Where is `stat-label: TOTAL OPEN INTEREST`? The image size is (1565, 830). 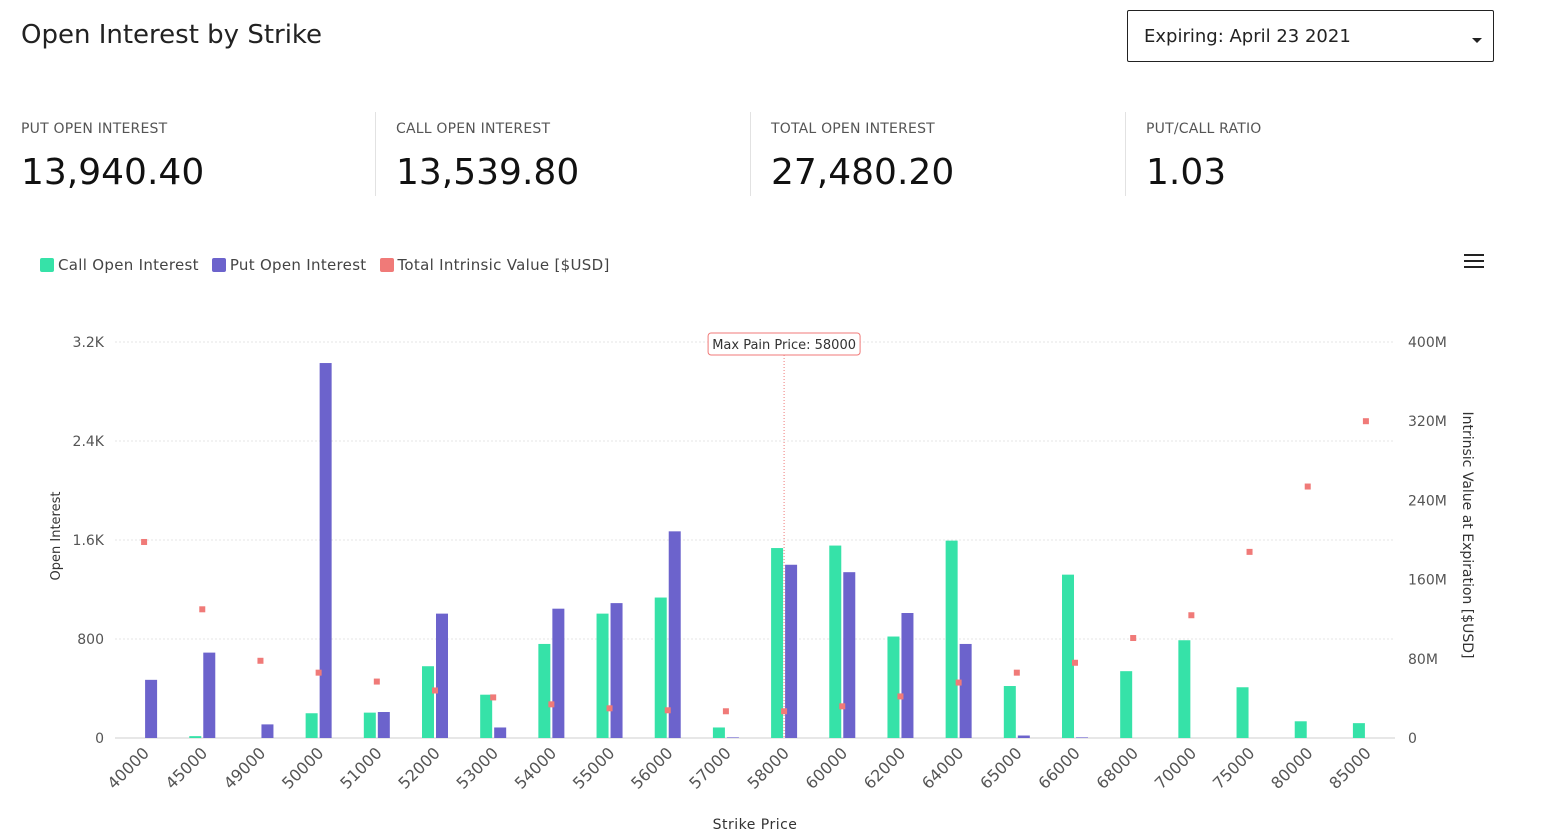
stat-label: TOTAL OPEN INTEREST is located at coordinates (853, 129).